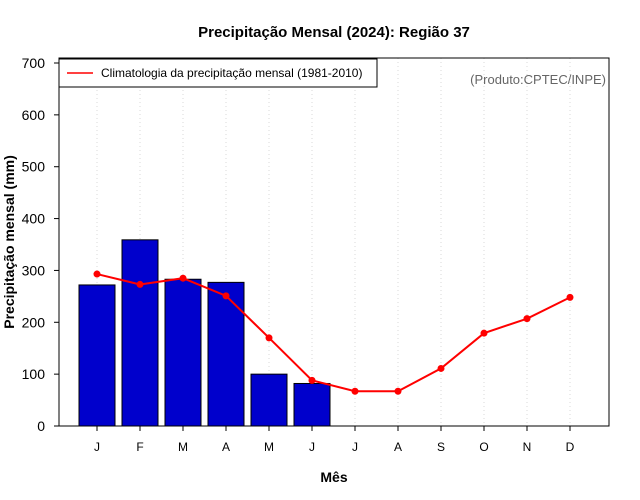  Describe the element at coordinates (34, 63) in the screenshot. I see `y-tick-label-700: 700` at that location.